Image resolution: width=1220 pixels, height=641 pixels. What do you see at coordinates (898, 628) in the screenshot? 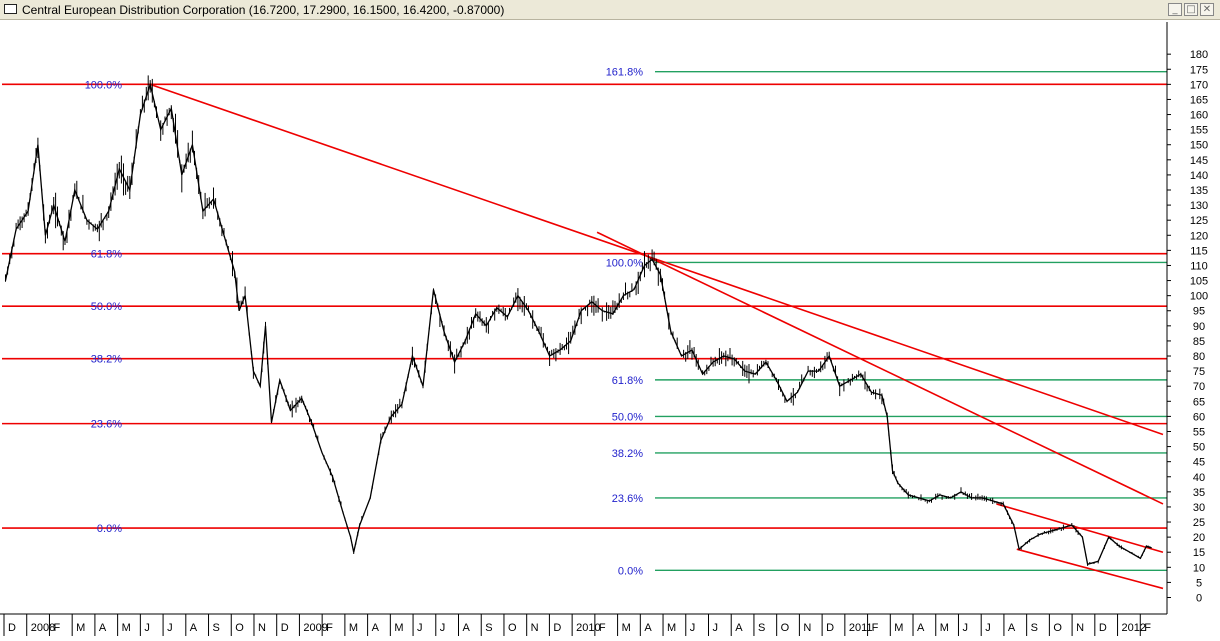
I see `x-tick-label-39: M` at bounding box center [898, 628].